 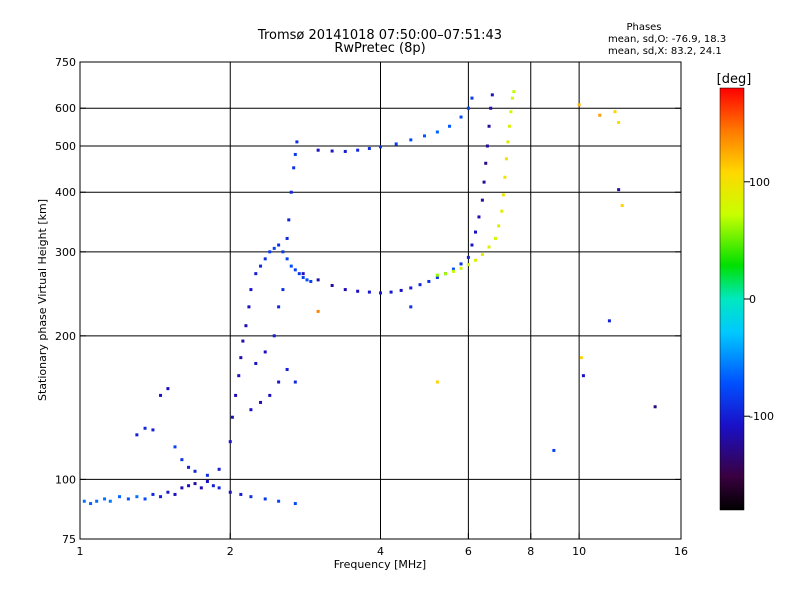 What do you see at coordinates (734, 79) in the screenshot?
I see `colorbar-label: [deg]` at bounding box center [734, 79].